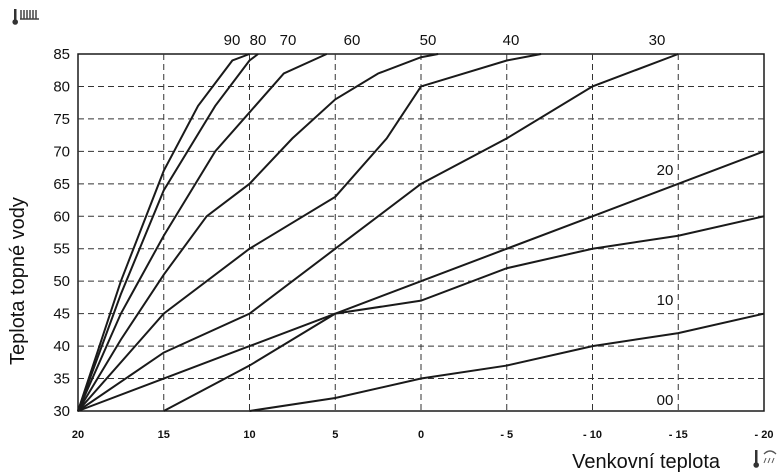 The width and height of the screenshot is (784, 474). Describe the element at coordinates (18, 281) in the screenshot. I see `y-axis-title: Teplota topné vody` at that location.